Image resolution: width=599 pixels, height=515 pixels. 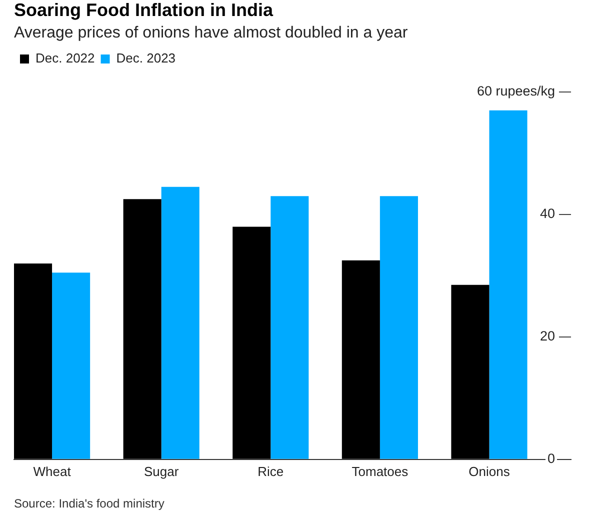 I want to click on x-tick-label: Onions, so click(x=489, y=471).